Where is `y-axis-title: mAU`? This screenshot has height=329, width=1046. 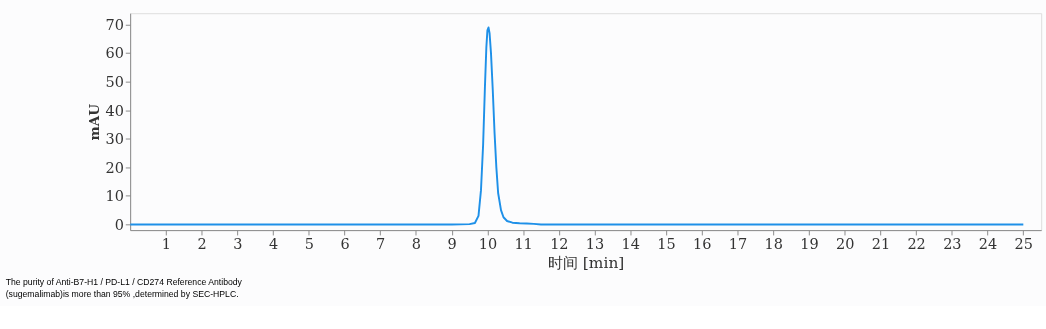
y-axis-title: mAU is located at coordinates (93, 122).